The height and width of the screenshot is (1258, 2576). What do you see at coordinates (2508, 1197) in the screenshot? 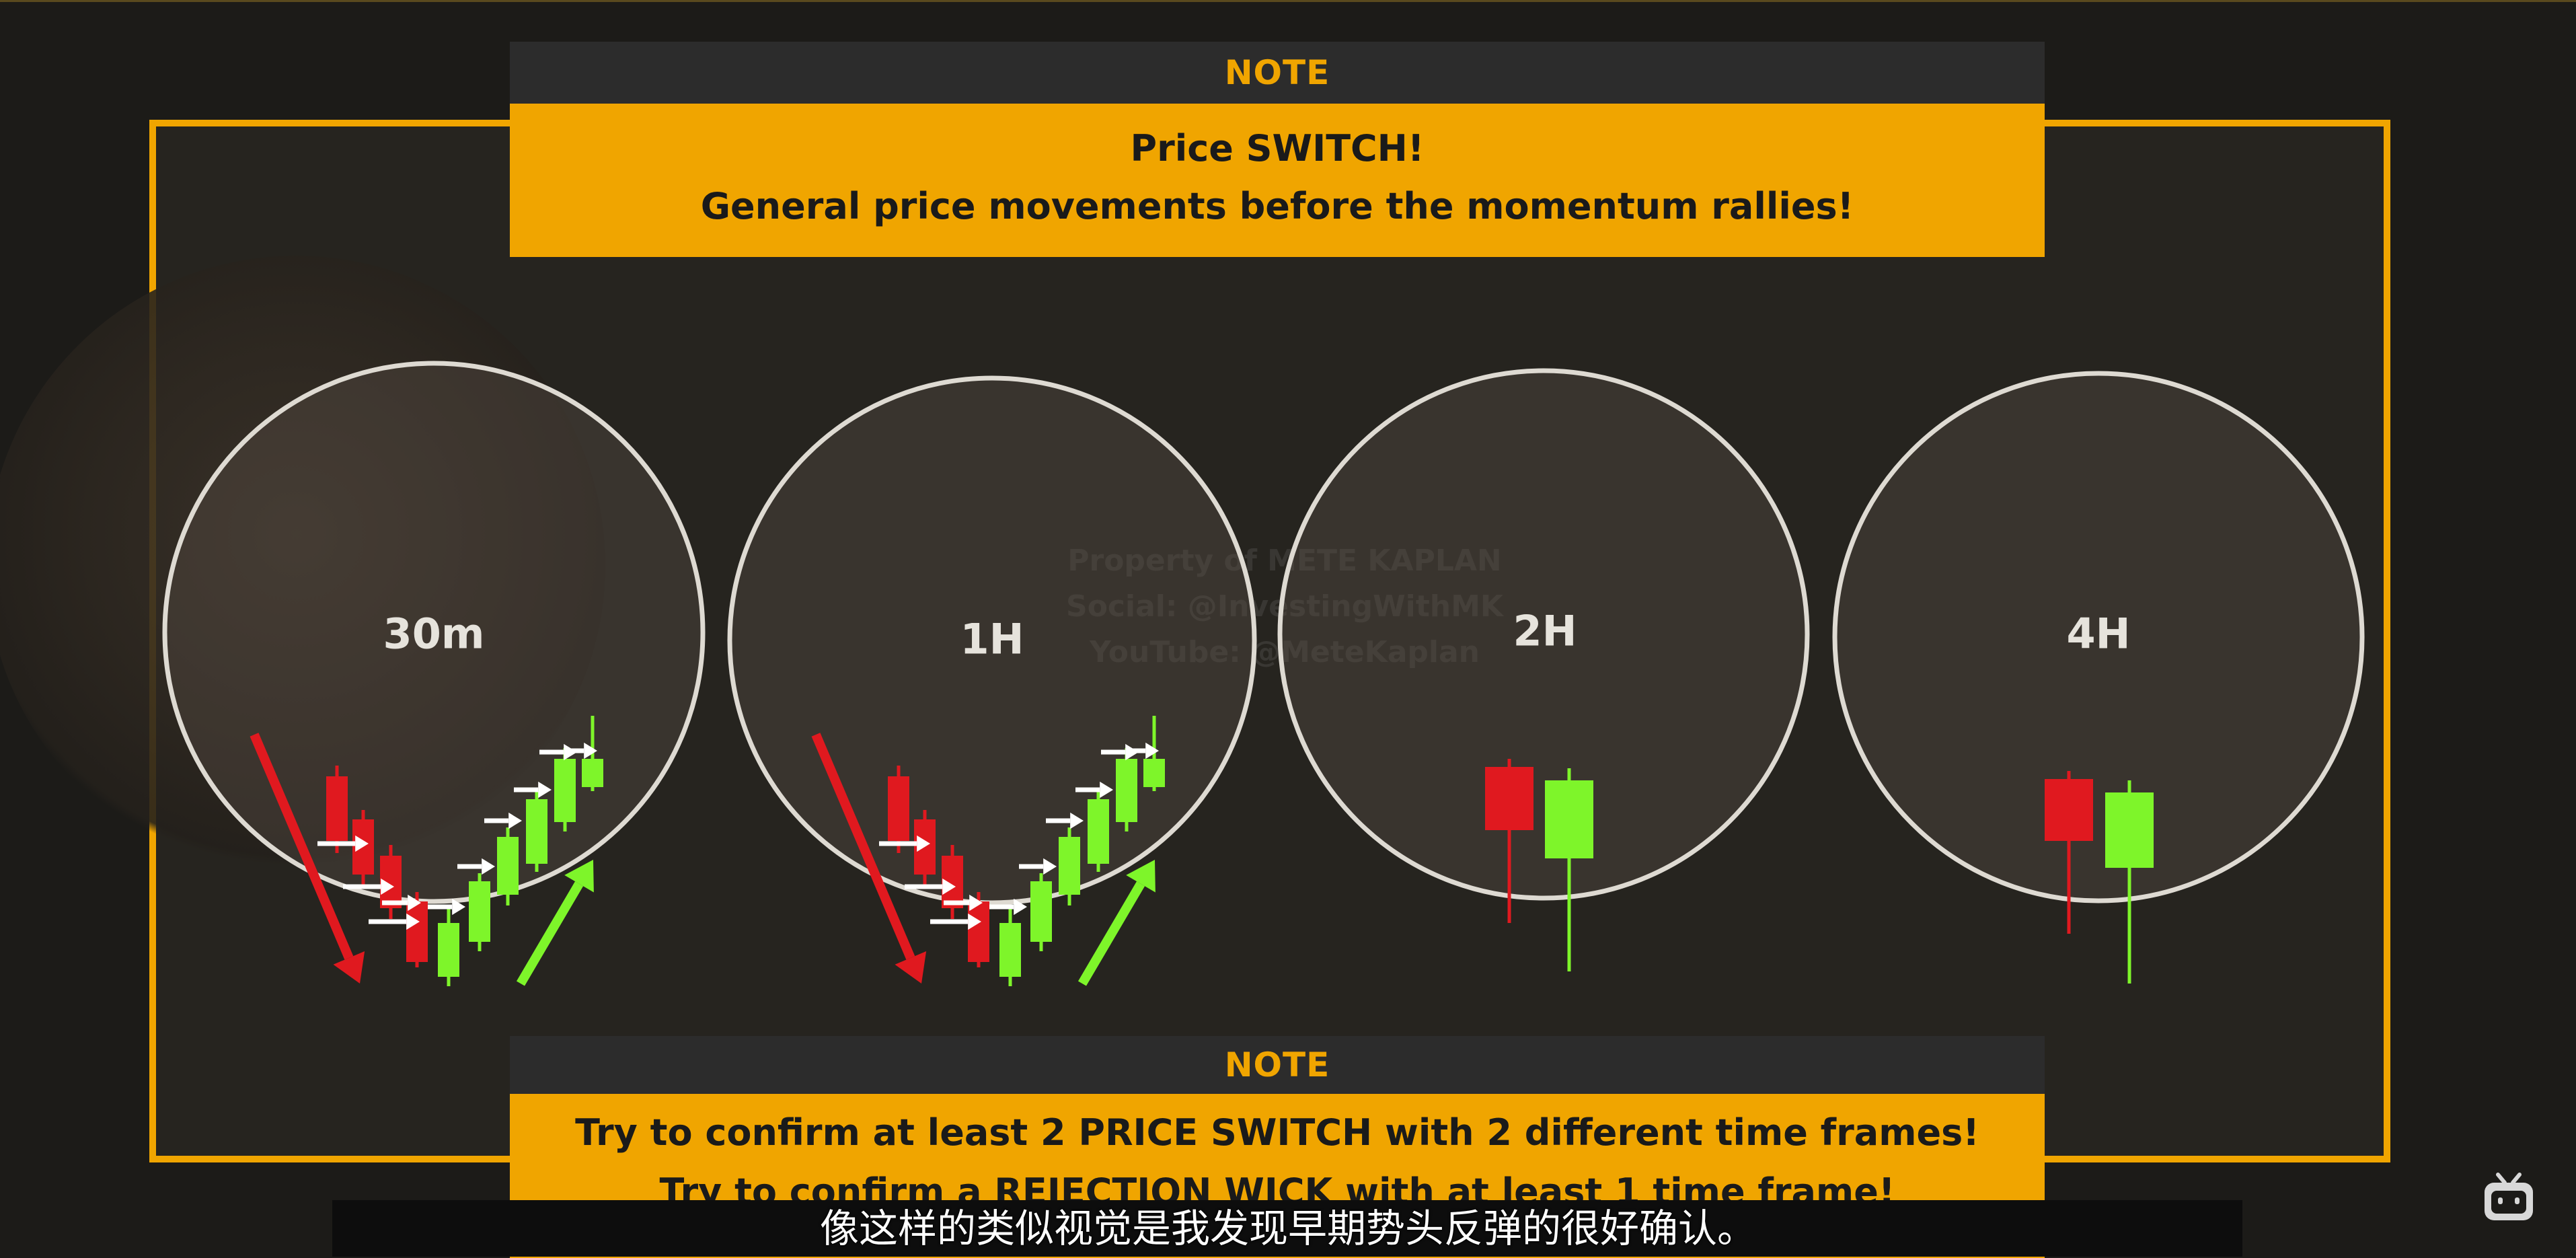
I see `bilibili-tv-icon` at bounding box center [2508, 1197].